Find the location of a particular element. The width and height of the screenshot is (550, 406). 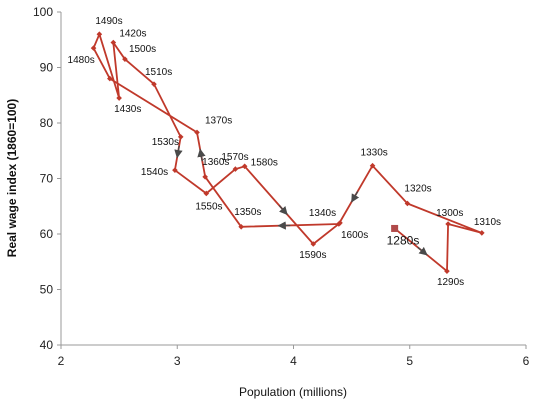

point-label: 1360s is located at coordinates (215, 162).